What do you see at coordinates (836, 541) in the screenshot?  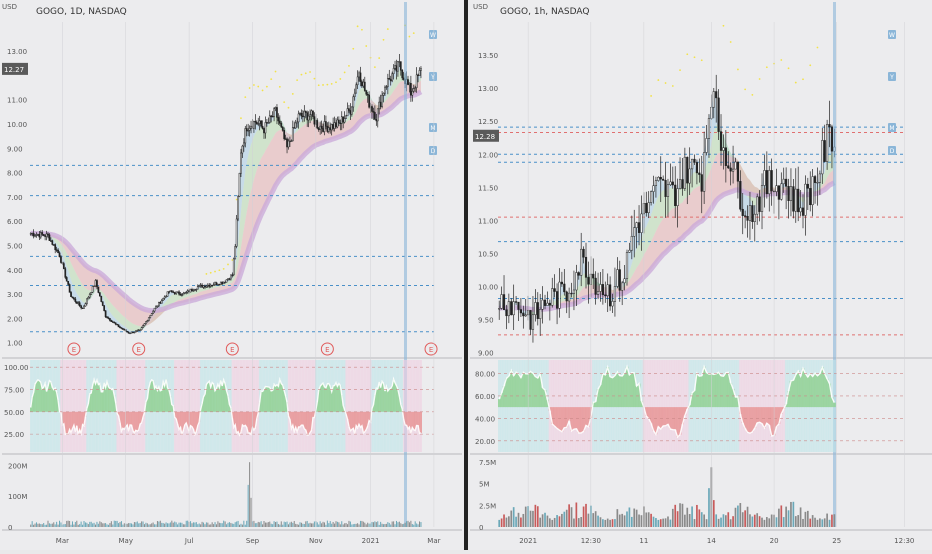 I see `time-tick-label: 25` at bounding box center [836, 541].